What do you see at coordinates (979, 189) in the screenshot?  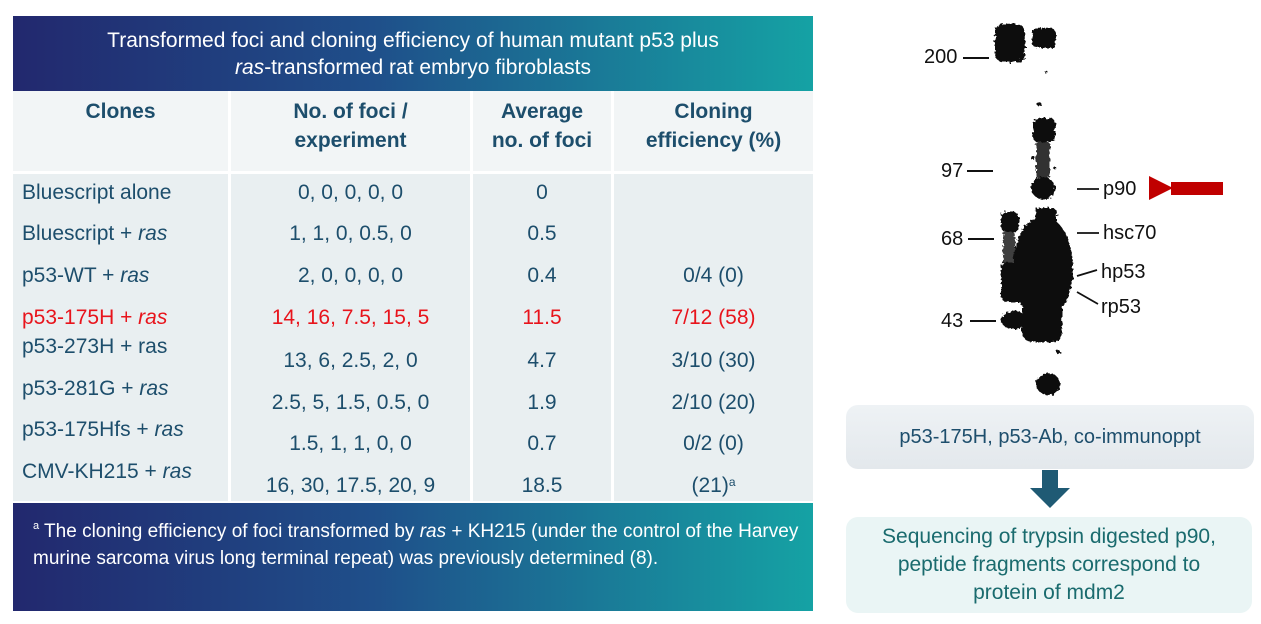 I see `marker-ticks` at bounding box center [979, 189].